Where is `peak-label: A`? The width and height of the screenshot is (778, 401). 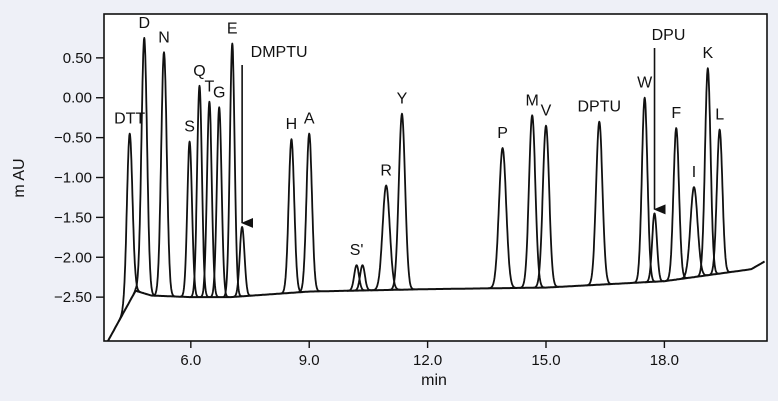
peak-label: A is located at coordinates (309, 119).